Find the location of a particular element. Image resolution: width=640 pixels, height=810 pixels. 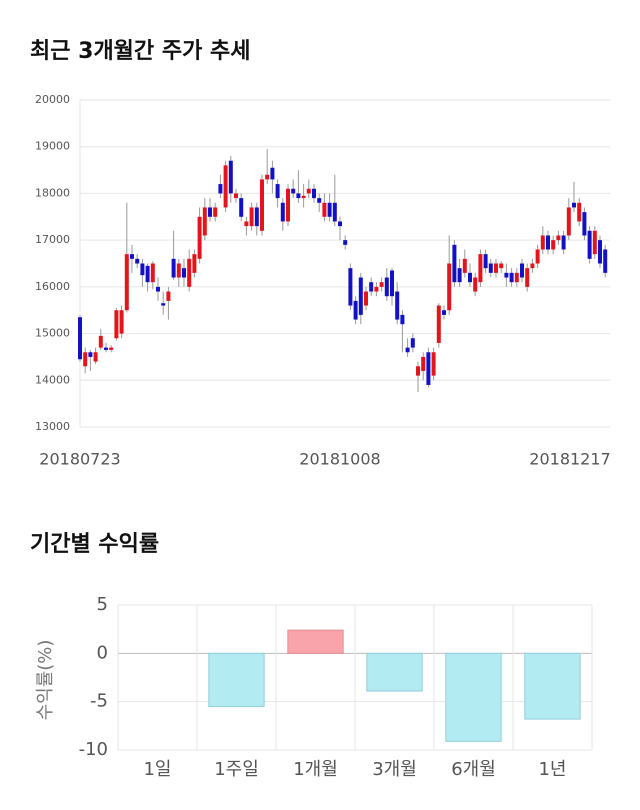

x-tick-label: 1년 is located at coordinates (552, 769).